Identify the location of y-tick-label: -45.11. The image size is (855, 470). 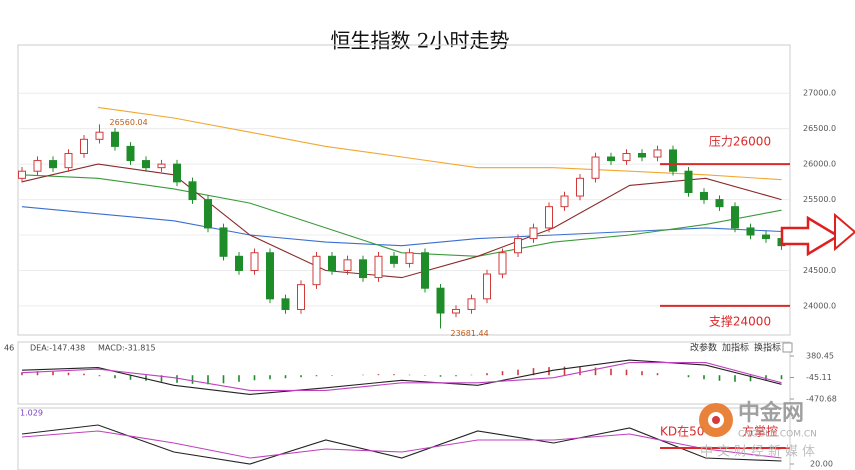
(819, 377).